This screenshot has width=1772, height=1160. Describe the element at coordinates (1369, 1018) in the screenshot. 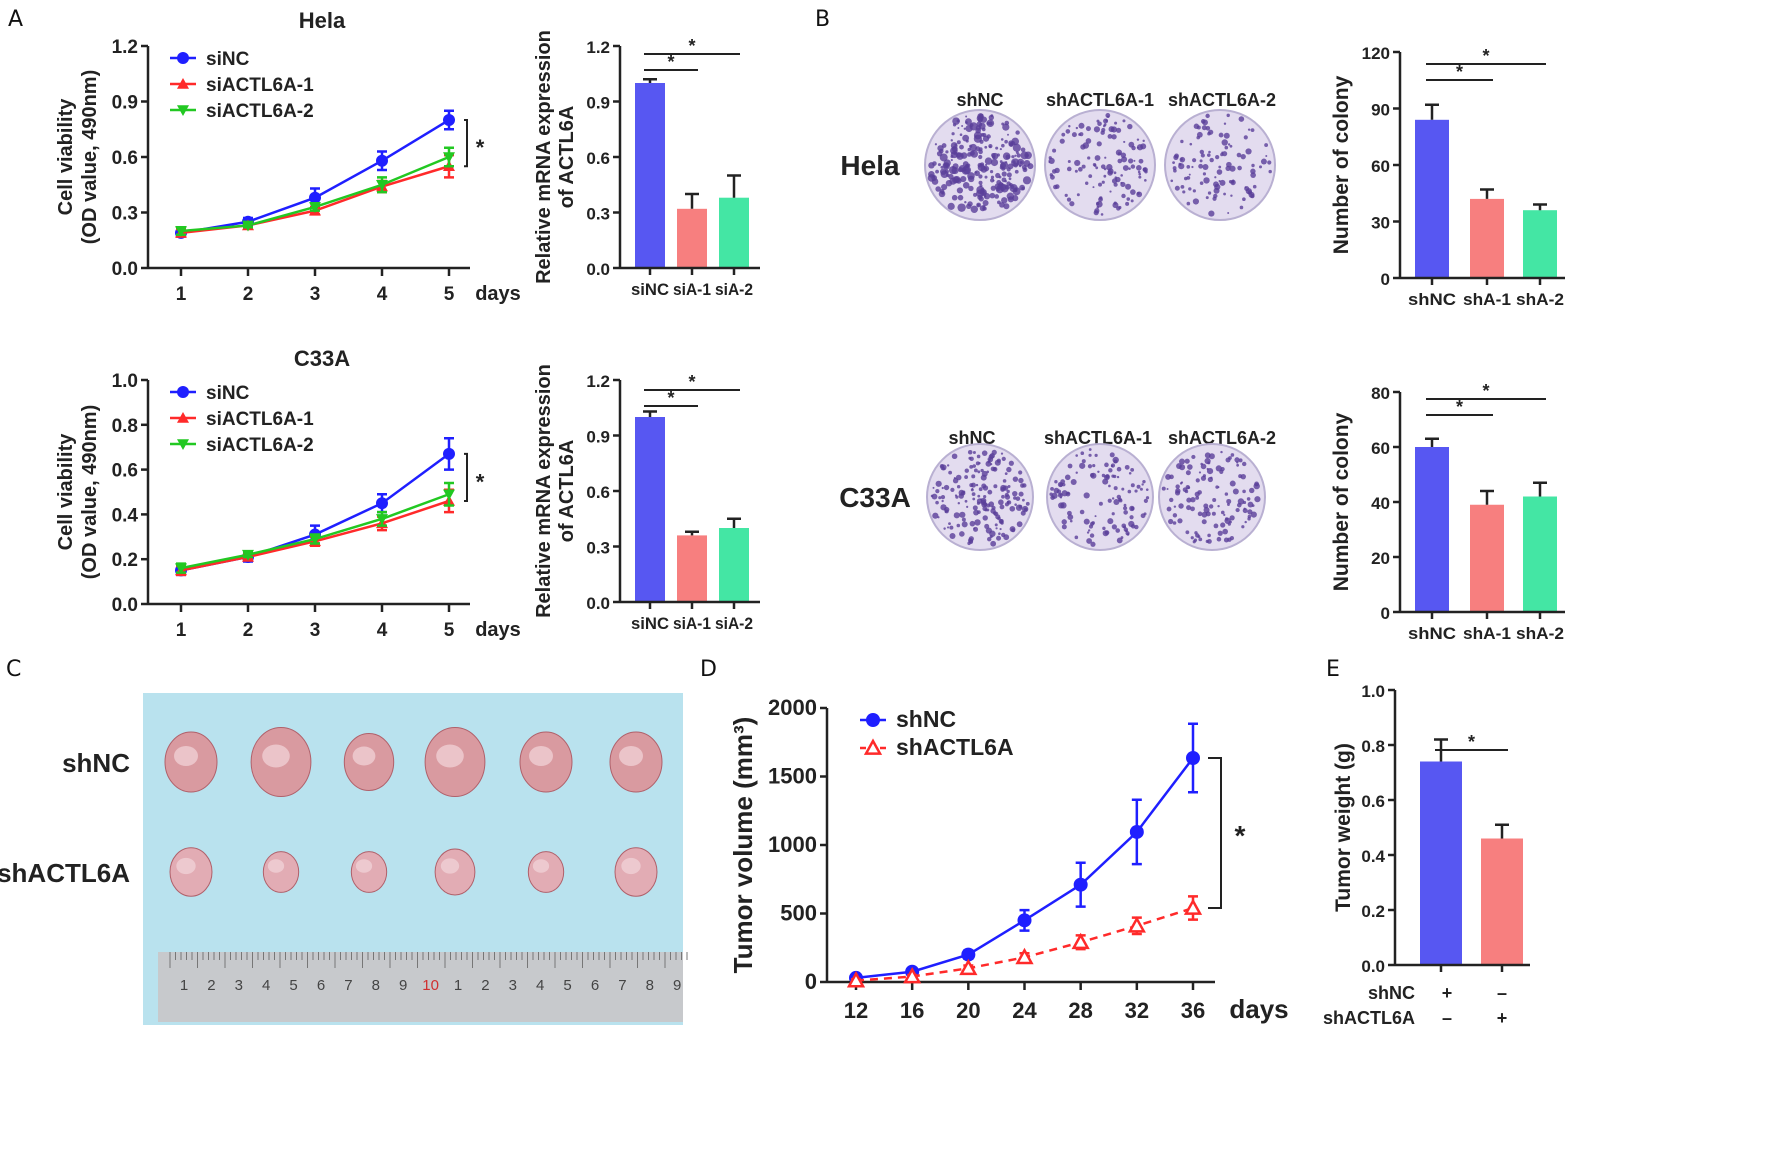

I see `condition-label: shACTL6A` at that location.